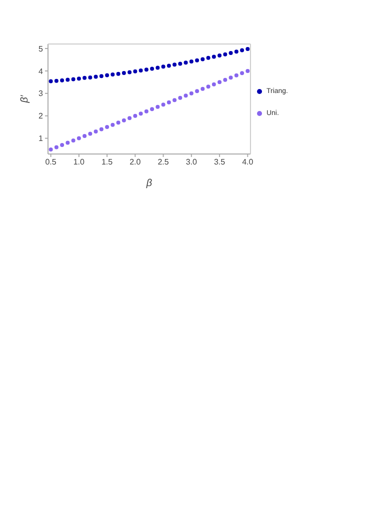  What do you see at coordinates (41, 71) in the screenshot?
I see `y-tick-label: 4` at bounding box center [41, 71].